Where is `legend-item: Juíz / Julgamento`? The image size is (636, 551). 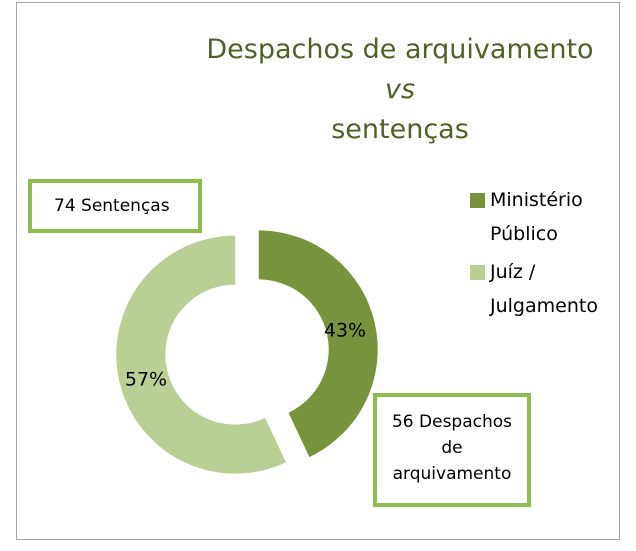
legend-item: Juíz / Julgamento is located at coordinates (548, 289).